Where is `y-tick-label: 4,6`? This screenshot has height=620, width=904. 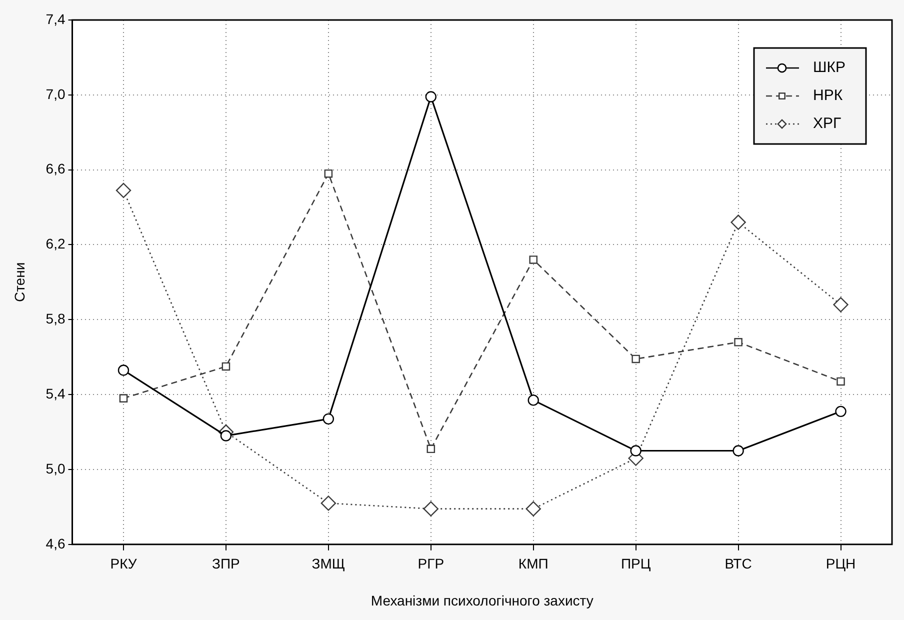
y-tick-label: 4,6 is located at coordinates (56, 543).